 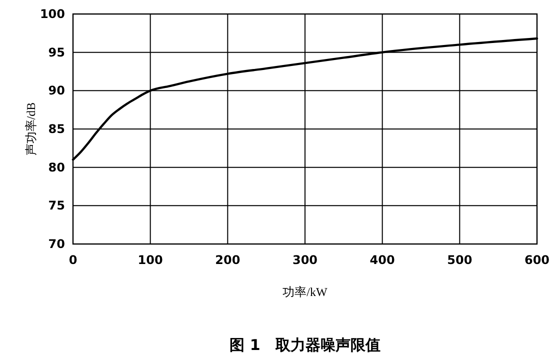 I want to click on y-tick-label: 70, so click(x=56, y=244).